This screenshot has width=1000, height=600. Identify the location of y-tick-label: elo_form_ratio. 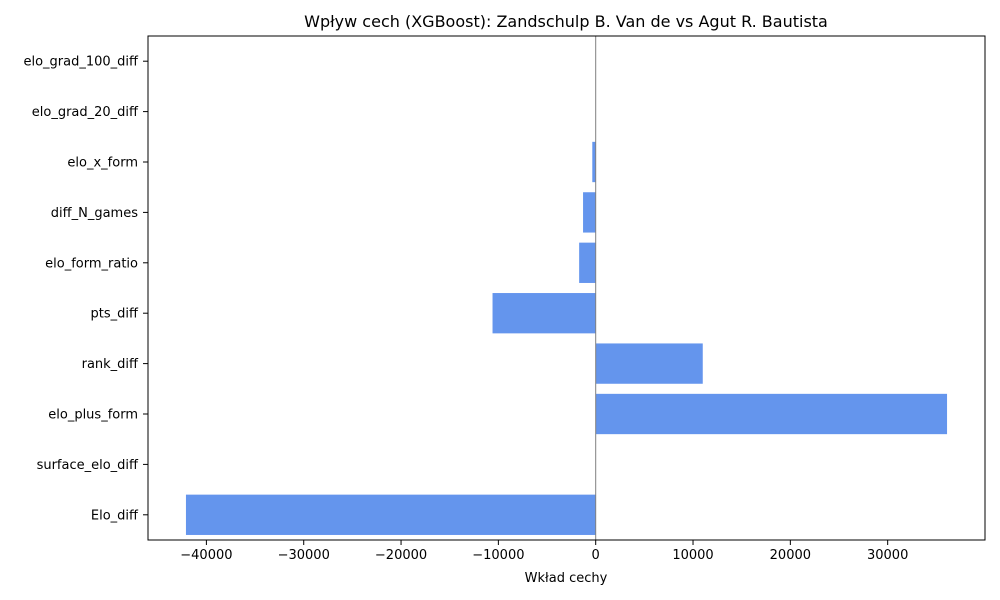
(91, 263).